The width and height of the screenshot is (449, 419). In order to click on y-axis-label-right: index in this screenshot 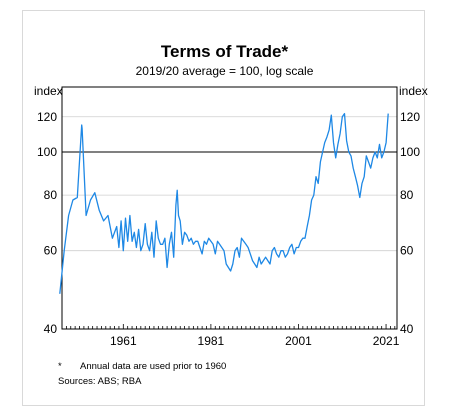, I will do `click(413, 91)`.